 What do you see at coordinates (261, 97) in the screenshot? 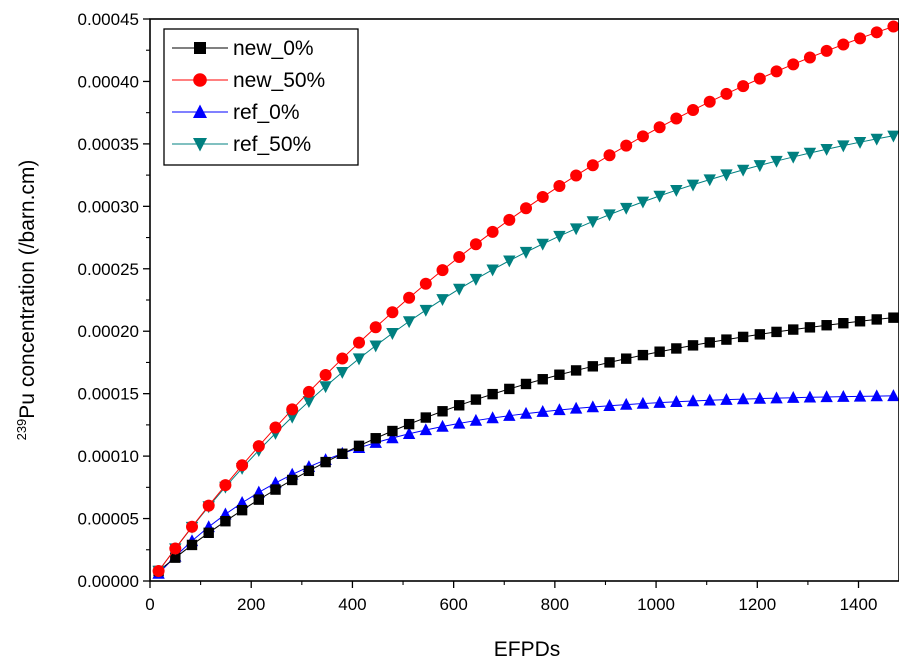
I see `legend: new_0% new_50% ref_0% ref_50%` at bounding box center [261, 97].